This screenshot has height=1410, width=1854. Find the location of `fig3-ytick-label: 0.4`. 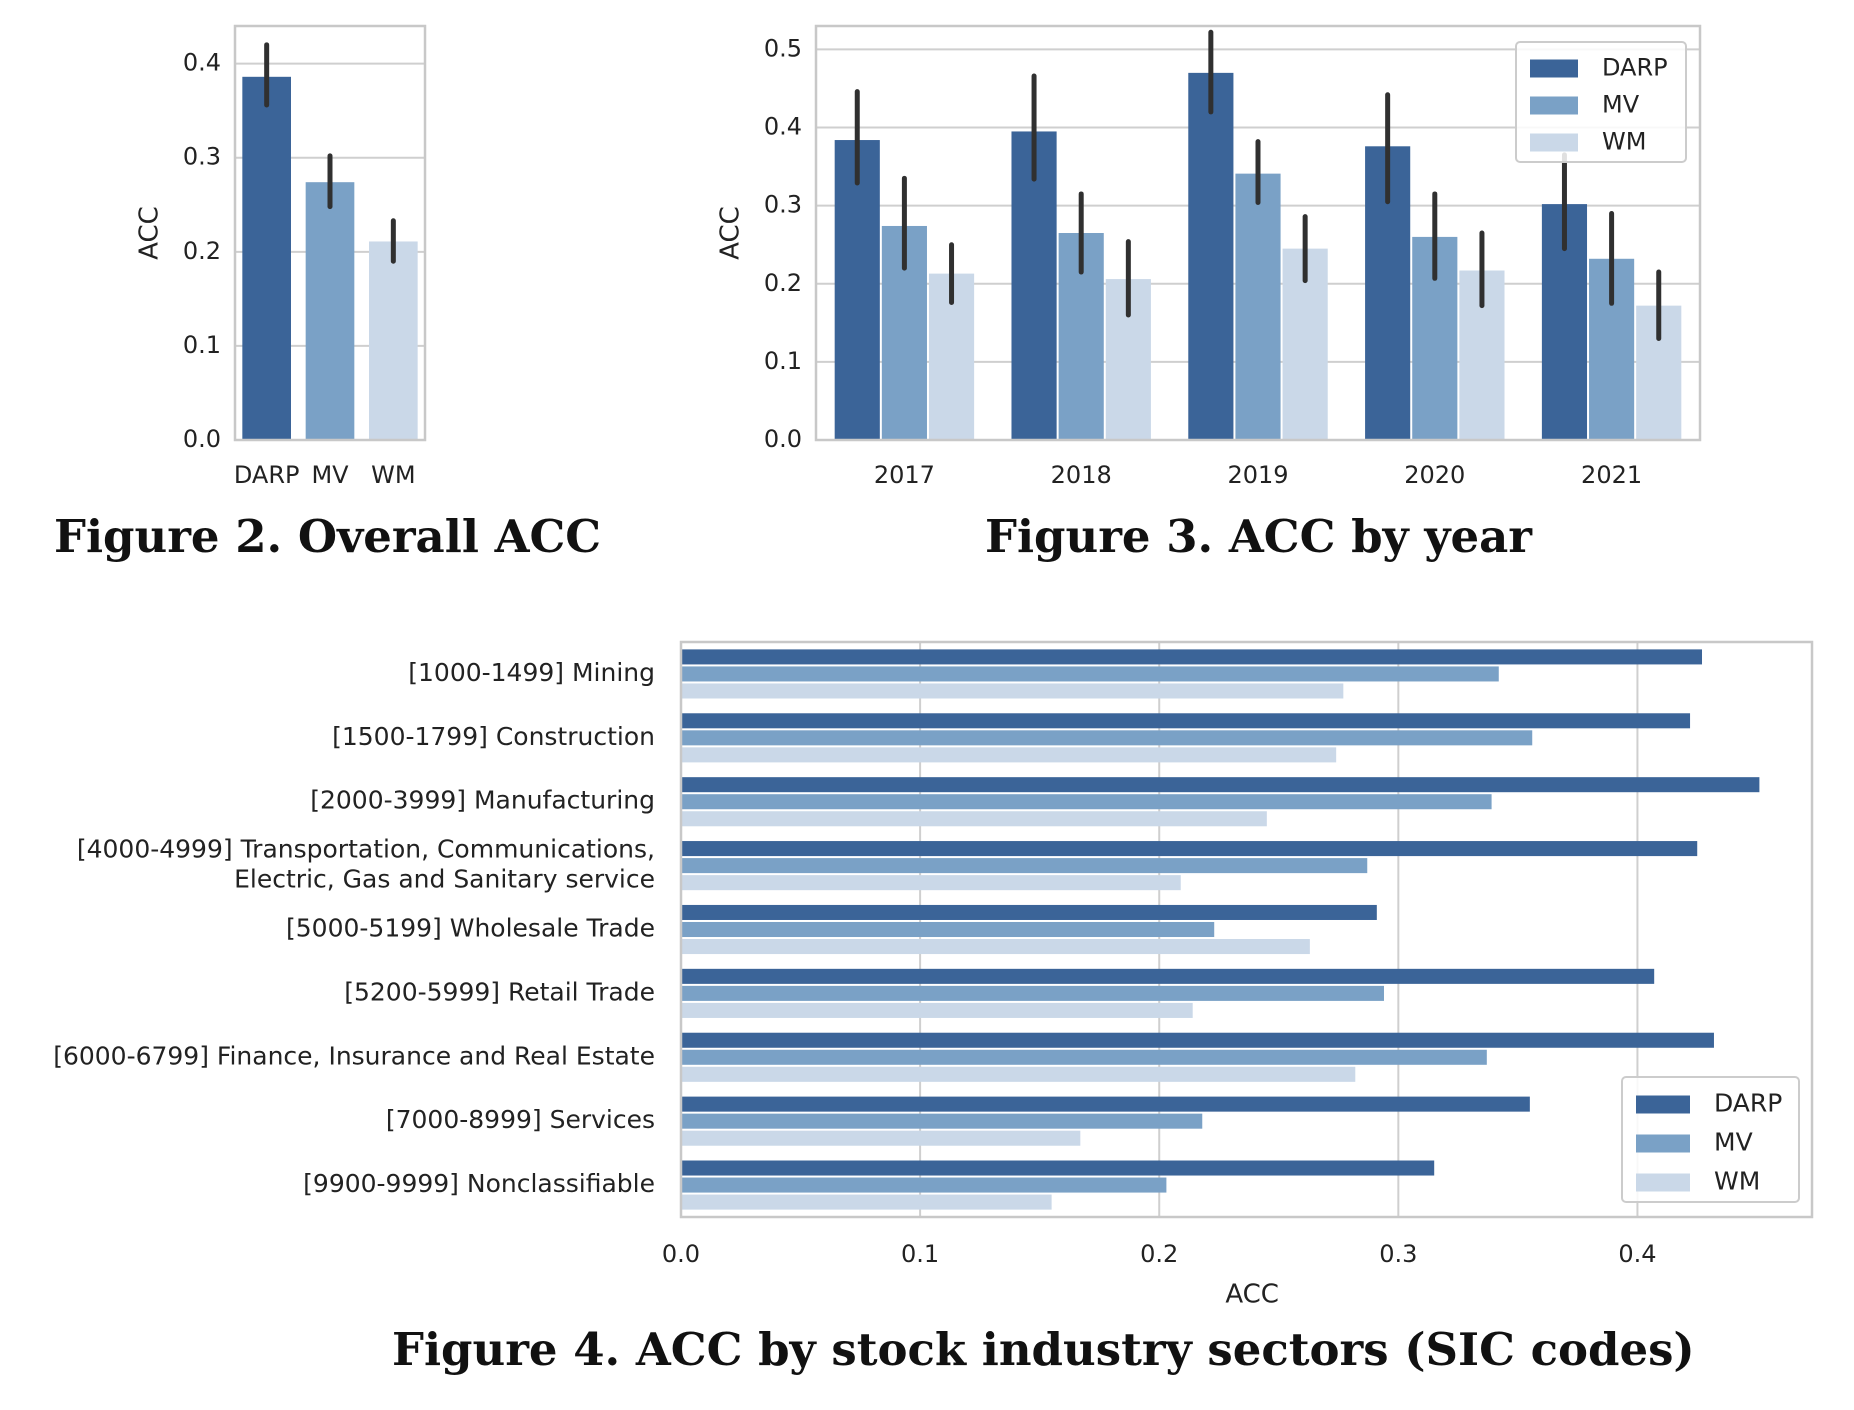

fig3-ytick-label: 0.4 is located at coordinates (783, 127).